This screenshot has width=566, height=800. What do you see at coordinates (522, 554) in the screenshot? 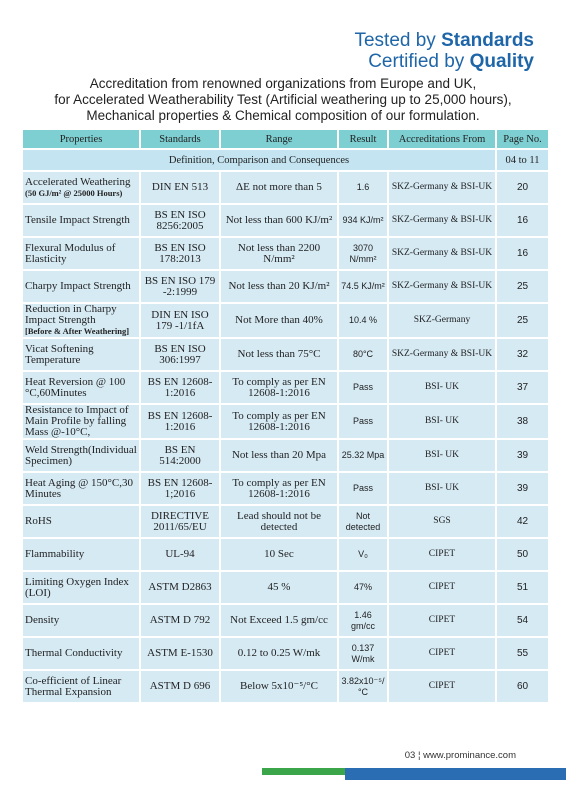
I see `page-no: 50` at bounding box center [522, 554].